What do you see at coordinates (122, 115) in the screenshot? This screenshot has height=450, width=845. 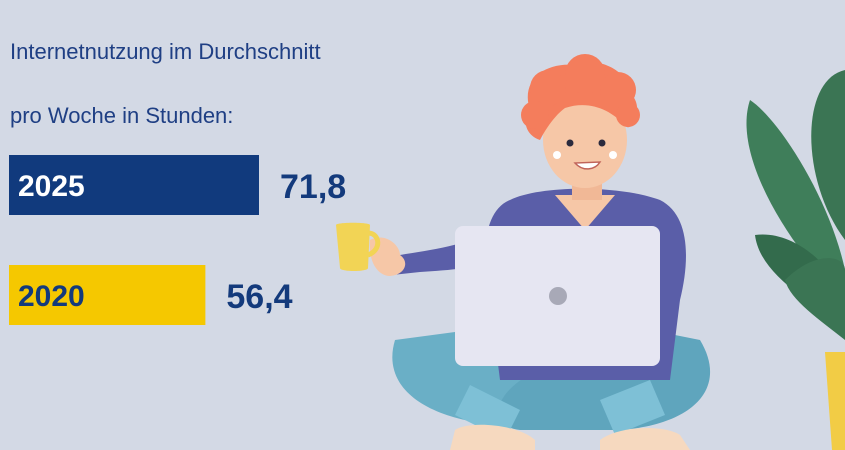 I see `chart-title-line-2: pro Woche in Stunden:` at bounding box center [122, 115].